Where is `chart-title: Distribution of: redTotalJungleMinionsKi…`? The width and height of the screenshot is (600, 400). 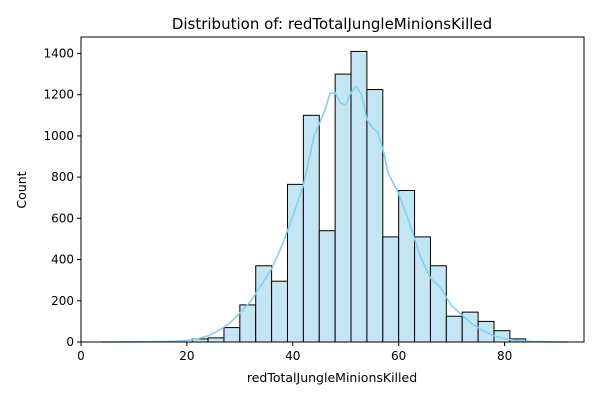 chart-title: Distribution of: redTotalJungleMinionsKi… is located at coordinates (332, 24).